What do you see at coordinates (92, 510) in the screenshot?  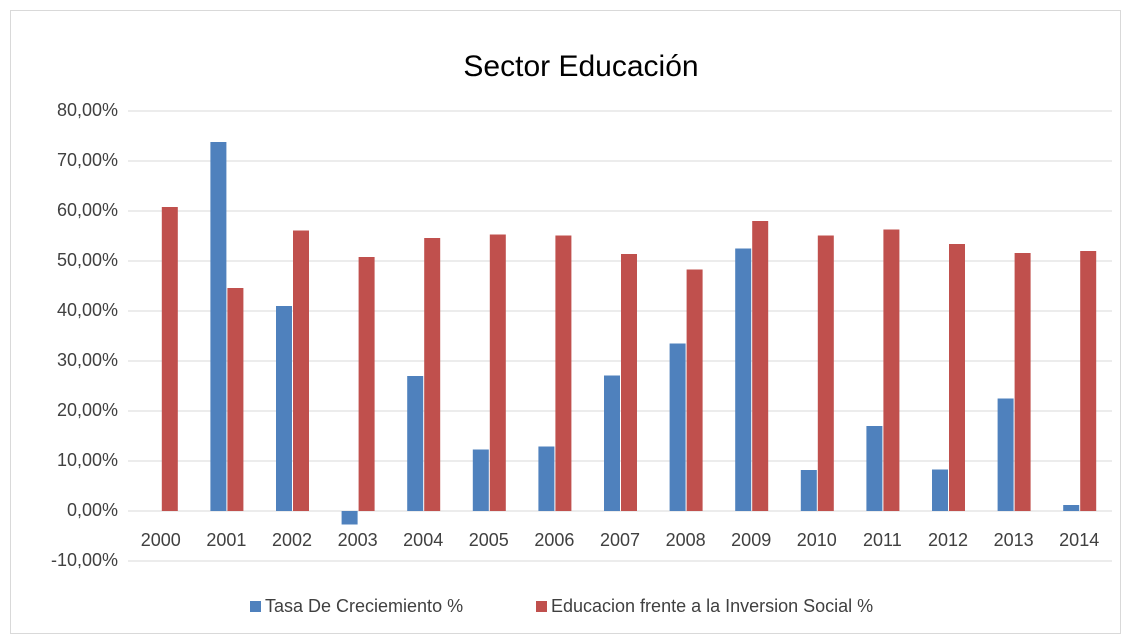 I see `y-tick-label: 0,00%` at bounding box center [92, 510].